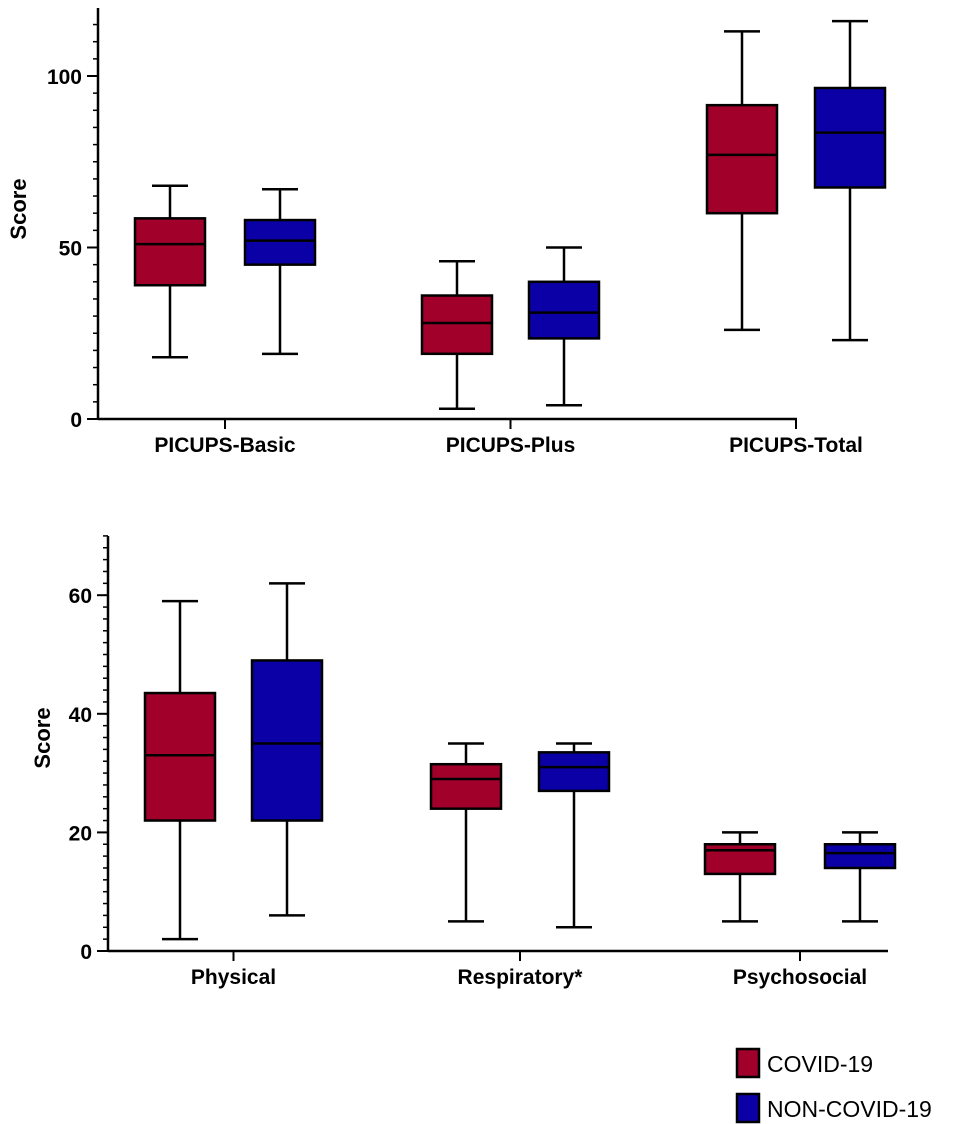 This screenshot has height=1124, width=955. What do you see at coordinates (820, 1064) in the screenshot?
I see `legend-label-covid: COVID-19` at bounding box center [820, 1064].